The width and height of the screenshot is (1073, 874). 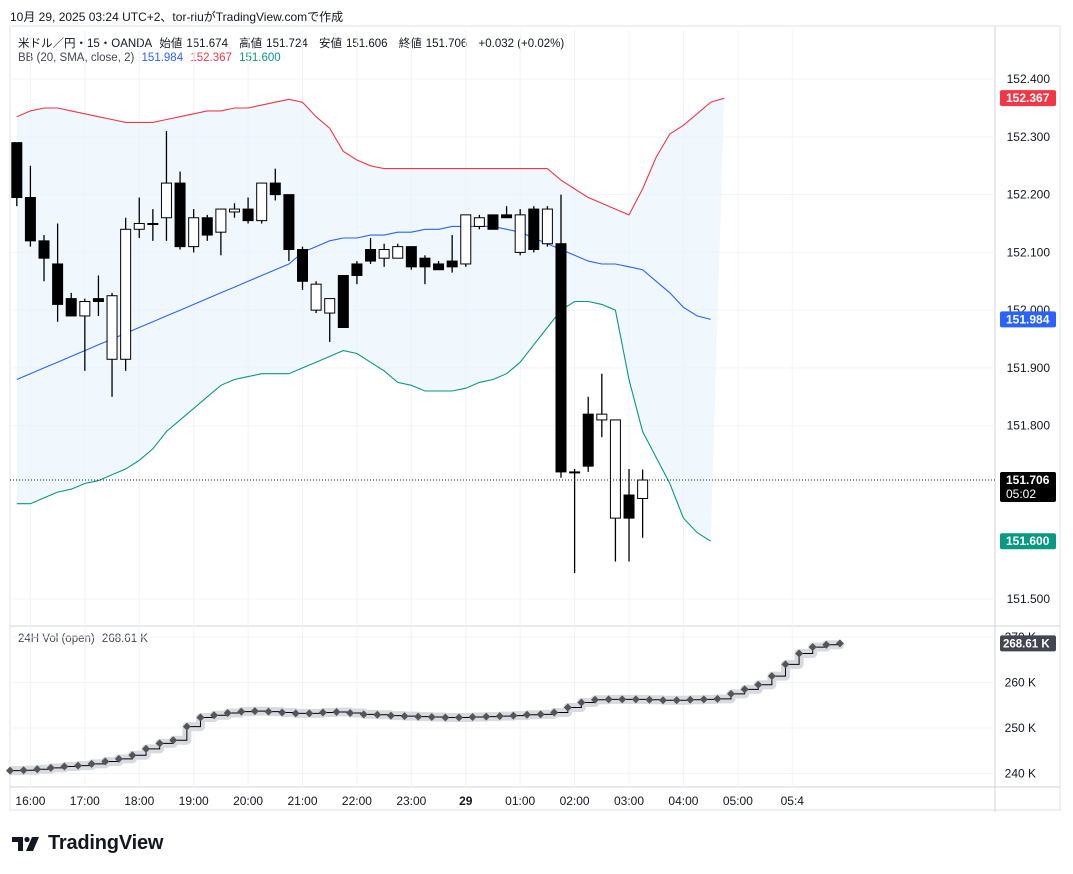 I want to click on ohlc-low: 安値 151.606, so click(x=353, y=44).